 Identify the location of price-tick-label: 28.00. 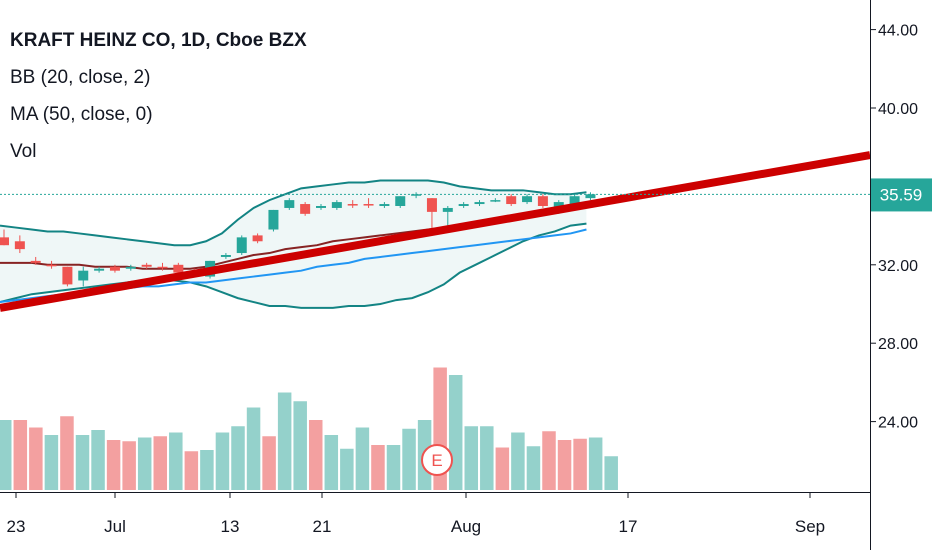
(898, 344).